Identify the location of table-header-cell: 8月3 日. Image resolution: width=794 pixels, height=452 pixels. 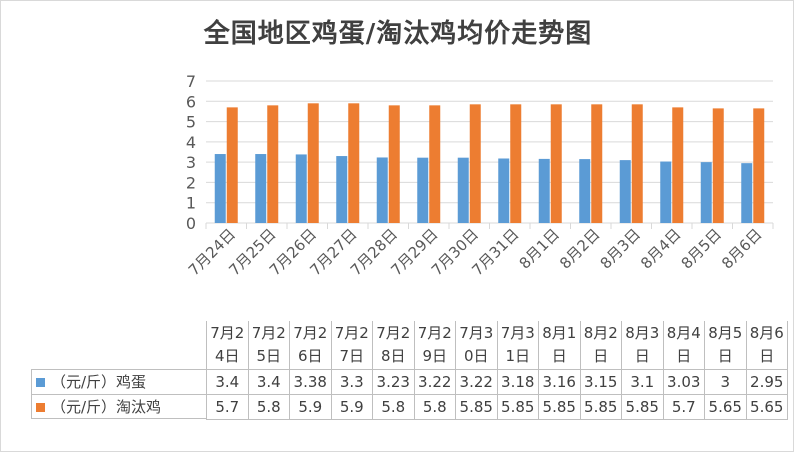
(642, 345).